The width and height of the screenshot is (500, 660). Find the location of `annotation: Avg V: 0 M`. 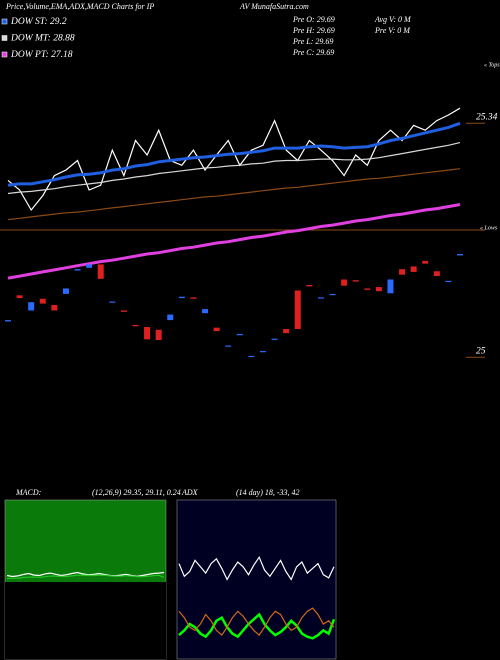

annotation: Avg V: 0 M is located at coordinates (393, 19).